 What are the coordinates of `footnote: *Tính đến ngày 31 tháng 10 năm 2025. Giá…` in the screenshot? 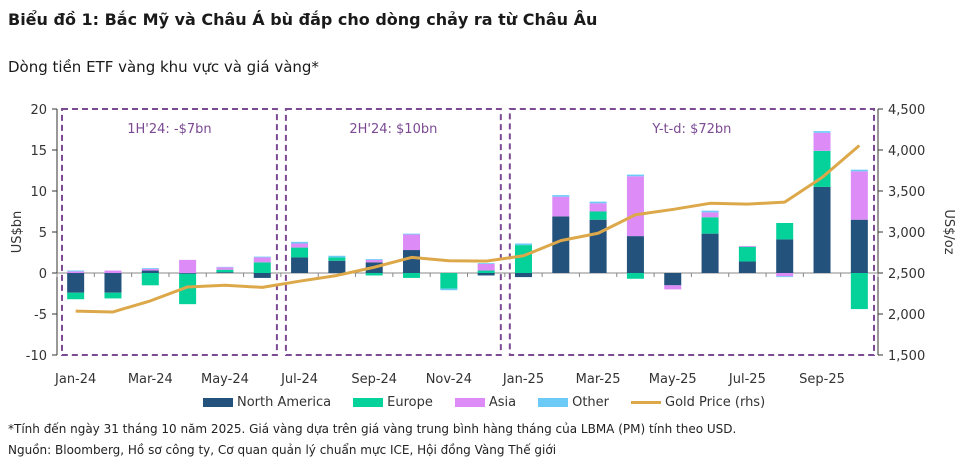 It's located at (372, 429).